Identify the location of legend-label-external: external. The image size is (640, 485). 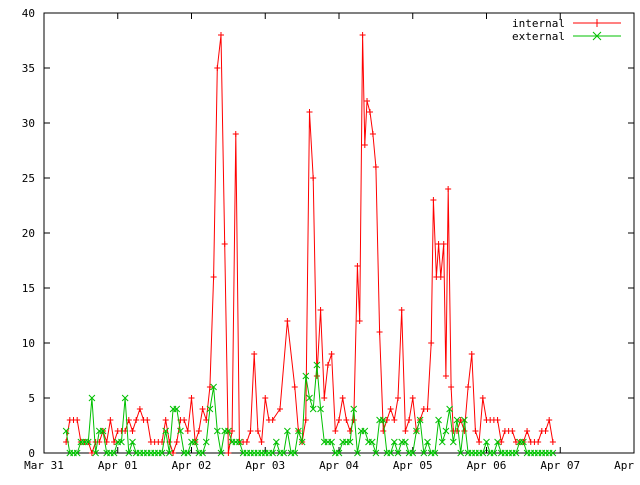
(538, 36).